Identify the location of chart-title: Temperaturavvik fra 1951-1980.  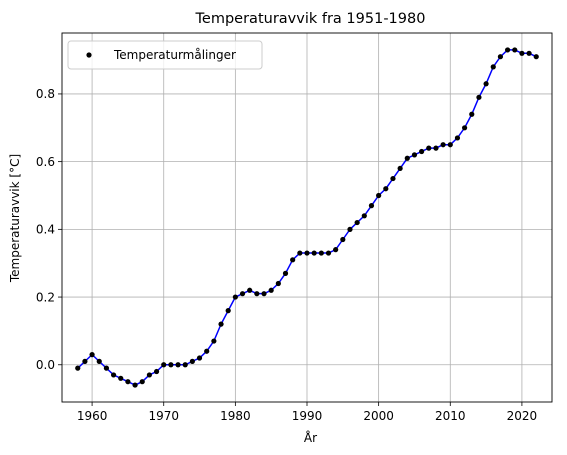
(310, 19).